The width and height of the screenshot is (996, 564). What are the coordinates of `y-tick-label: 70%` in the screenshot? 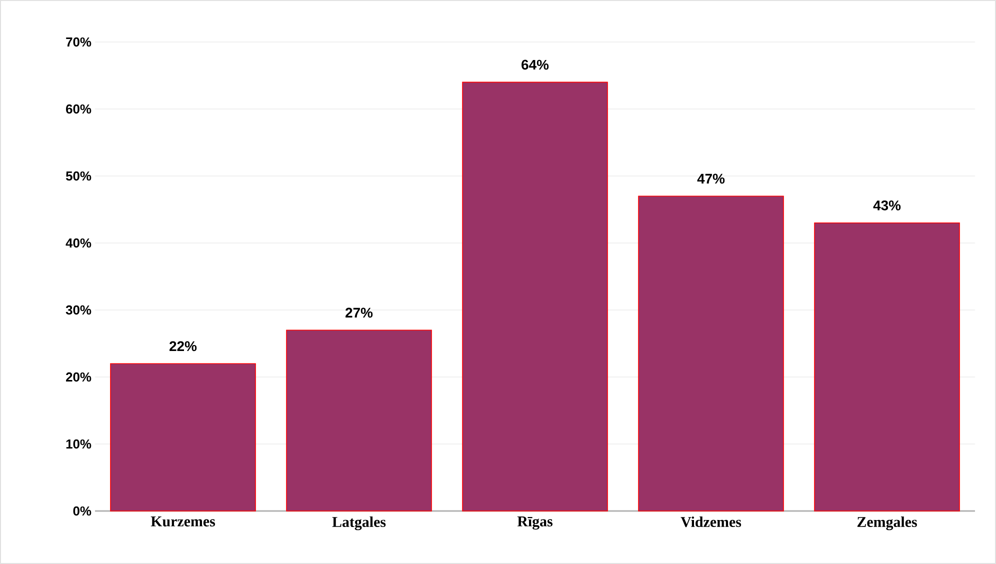 It's located at (79, 42).